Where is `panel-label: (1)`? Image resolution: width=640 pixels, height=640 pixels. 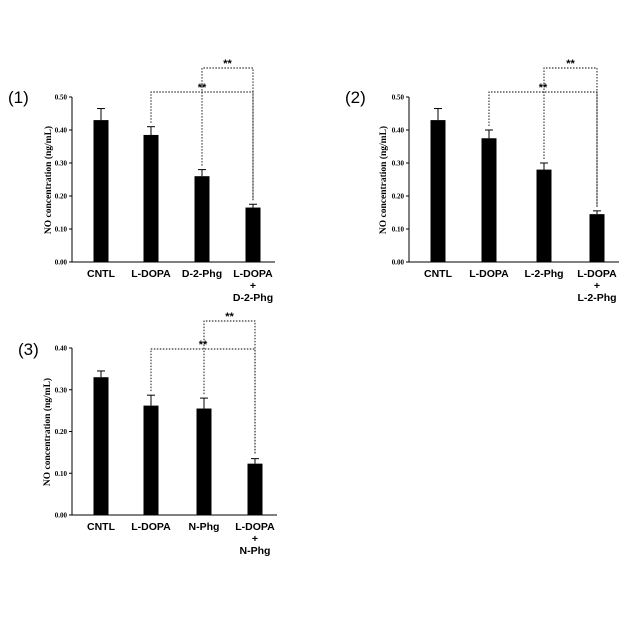 panel-label: (1) is located at coordinates (18, 97).